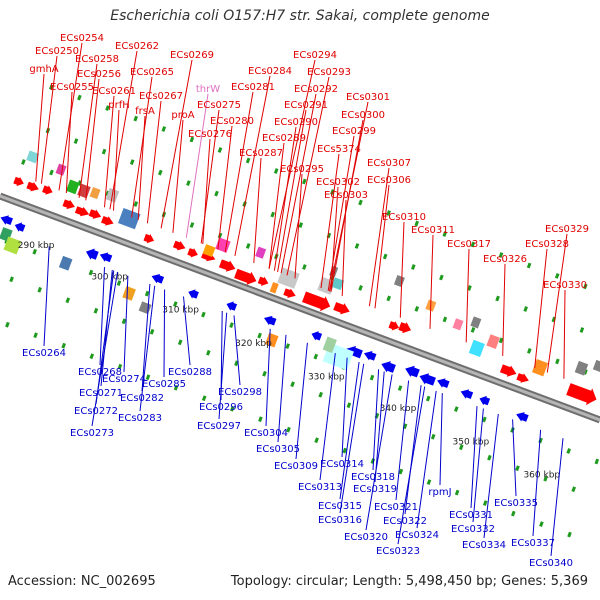  I want to click on accession-text: Accession: NC_002695, so click(82, 581).